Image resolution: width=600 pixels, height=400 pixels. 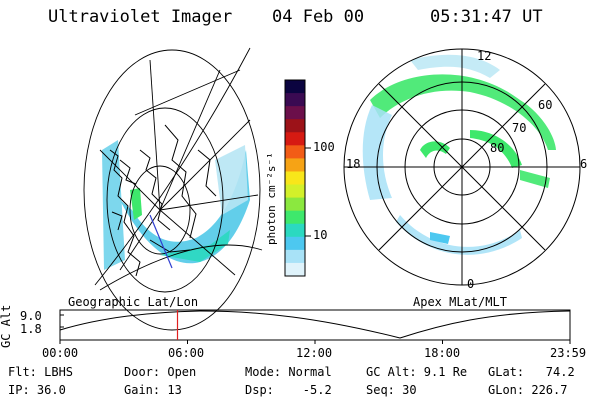 What do you see at coordinates (460, 302) in the screenshot?
I see `polar-caption: Apex MLat/MLT` at bounding box center [460, 302].